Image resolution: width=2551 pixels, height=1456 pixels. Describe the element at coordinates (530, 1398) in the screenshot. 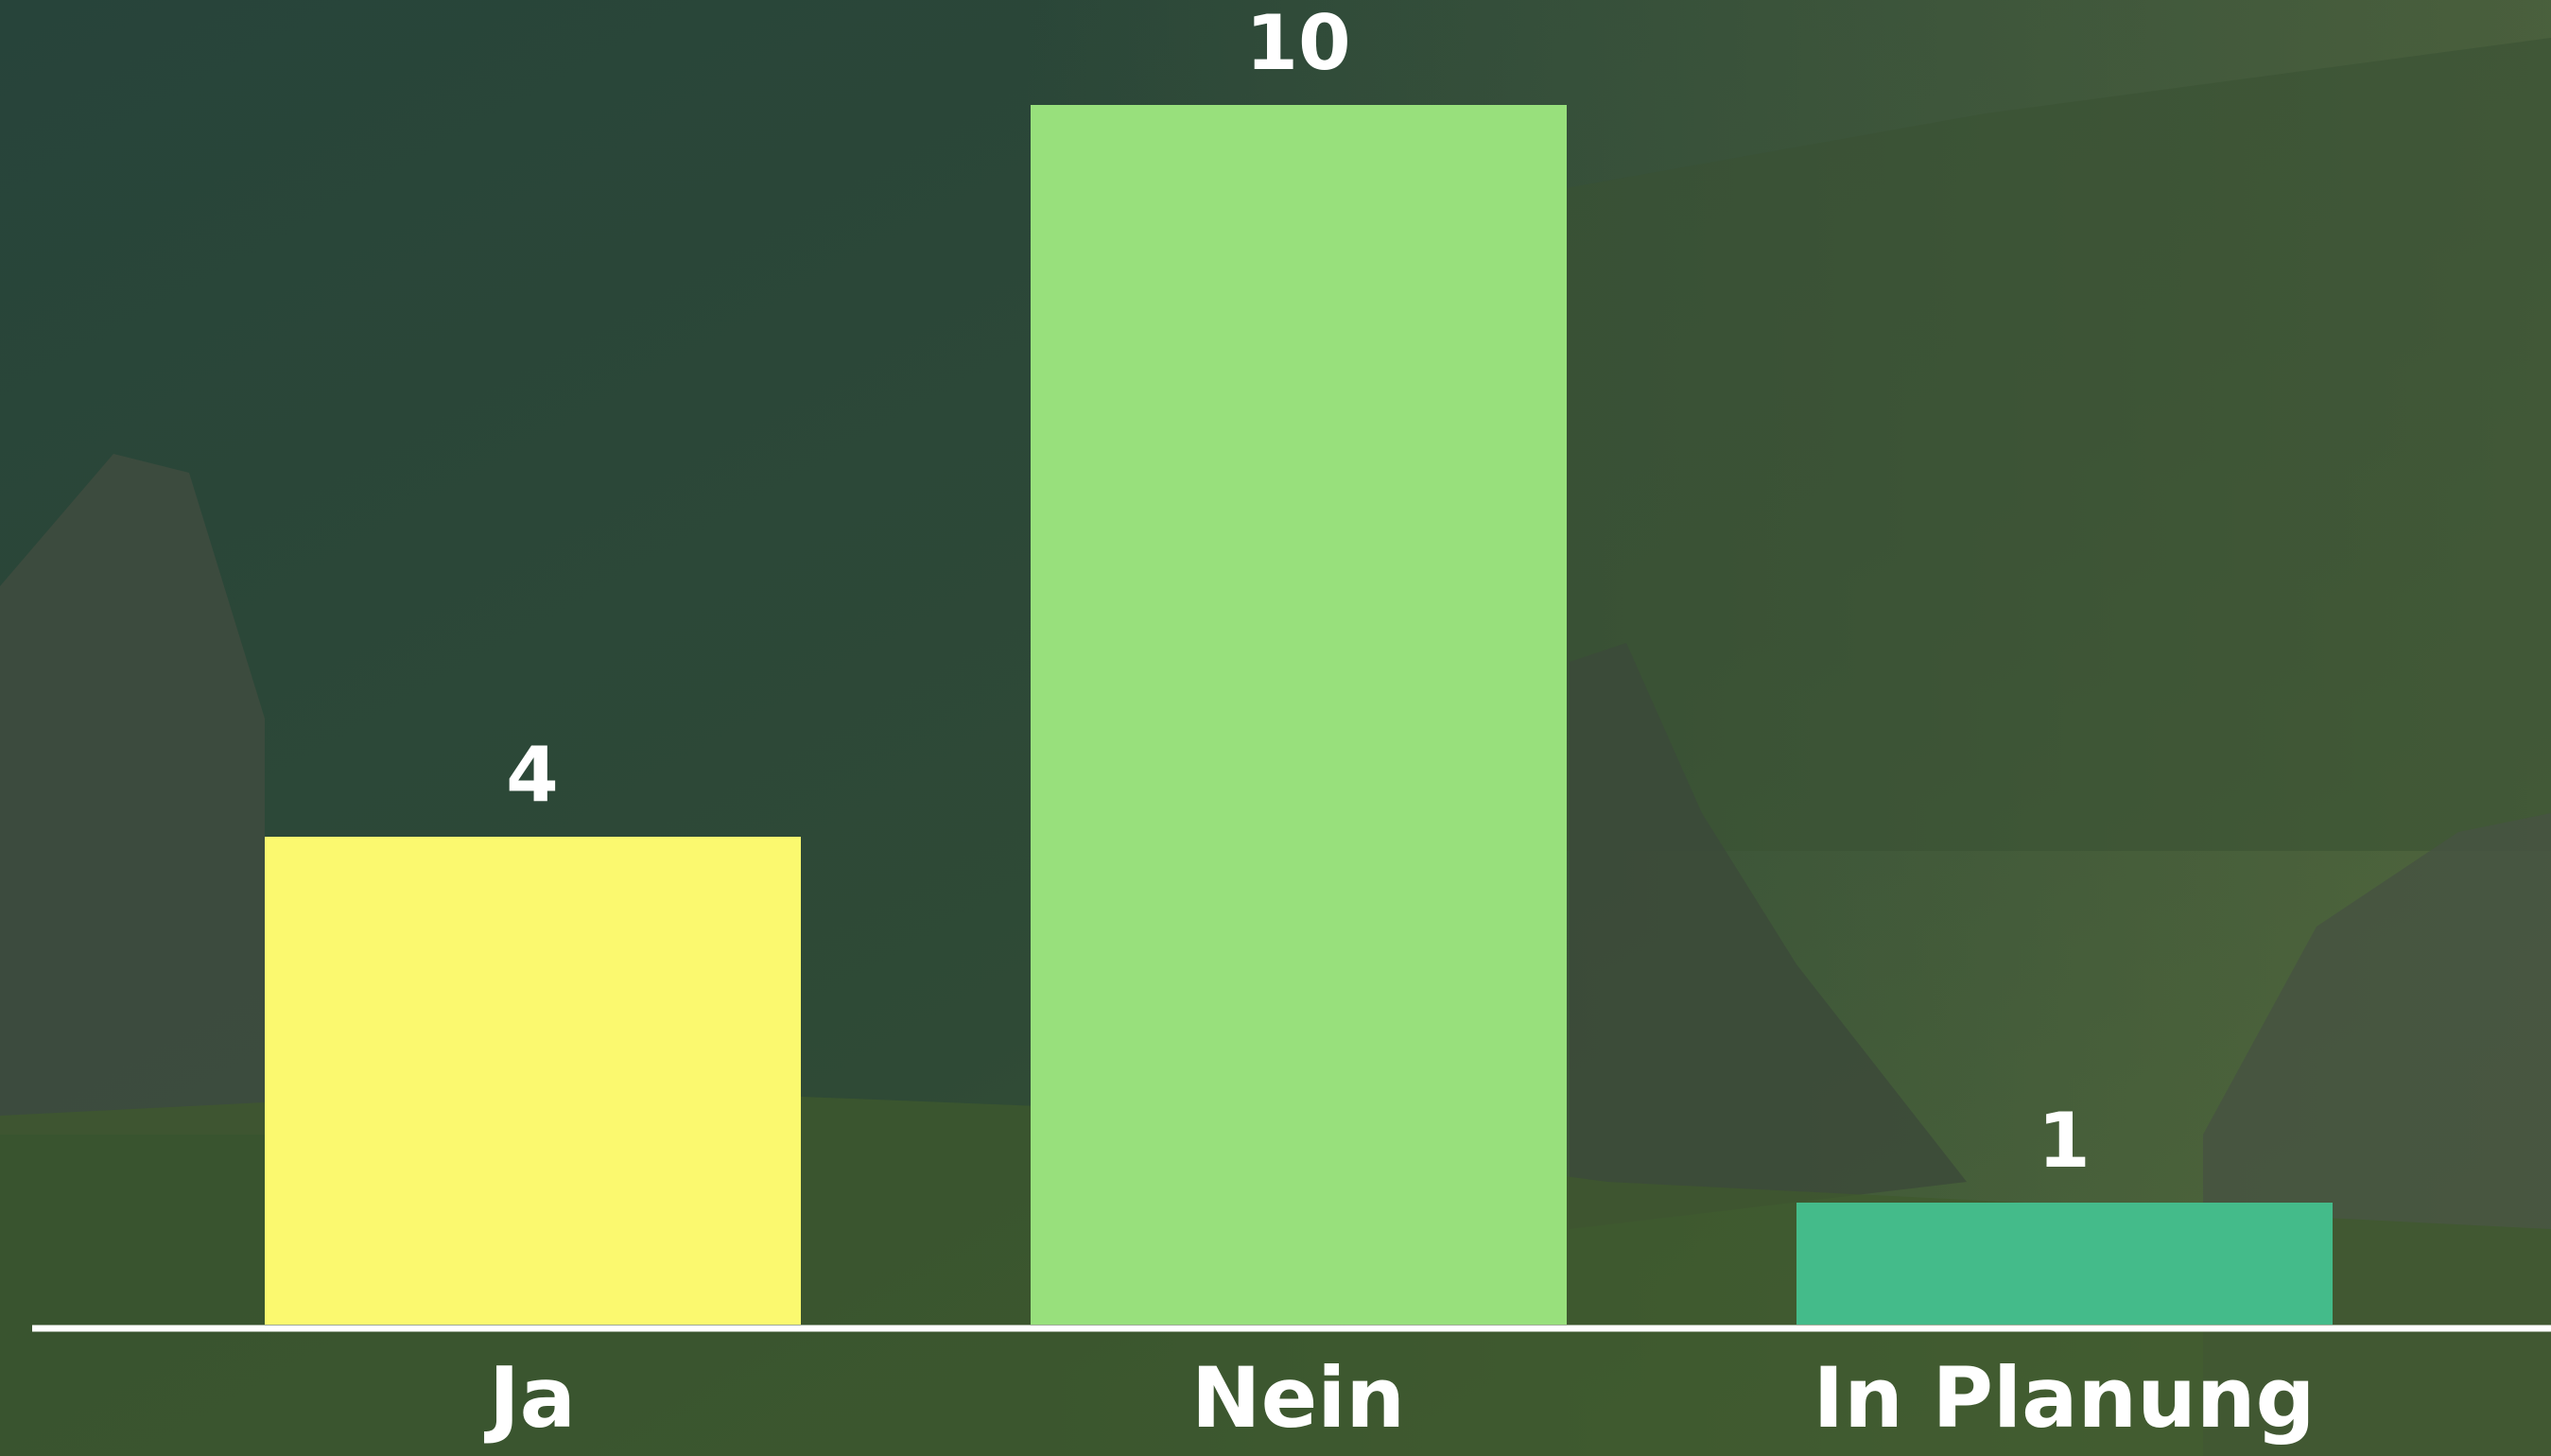

I see `x-tick-label: Ja` at that location.